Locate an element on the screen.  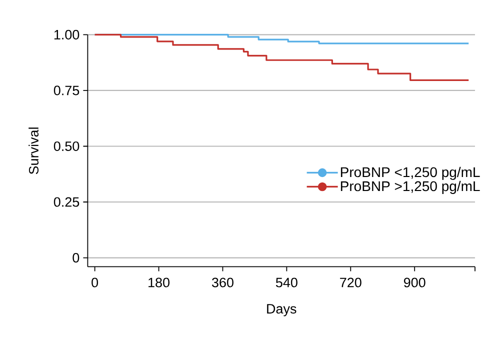
y-tick-label: 1.00 is located at coordinates (67, 35).